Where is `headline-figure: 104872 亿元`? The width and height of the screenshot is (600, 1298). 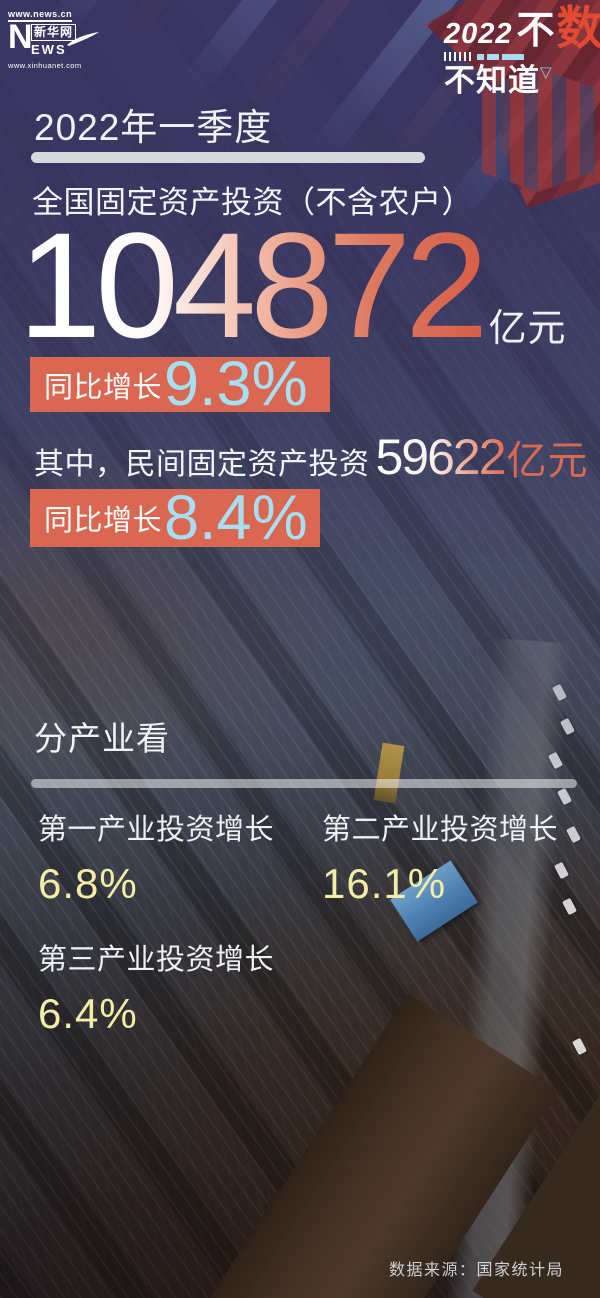 headline-figure: 104872 亿元 is located at coordinates (292, 285).